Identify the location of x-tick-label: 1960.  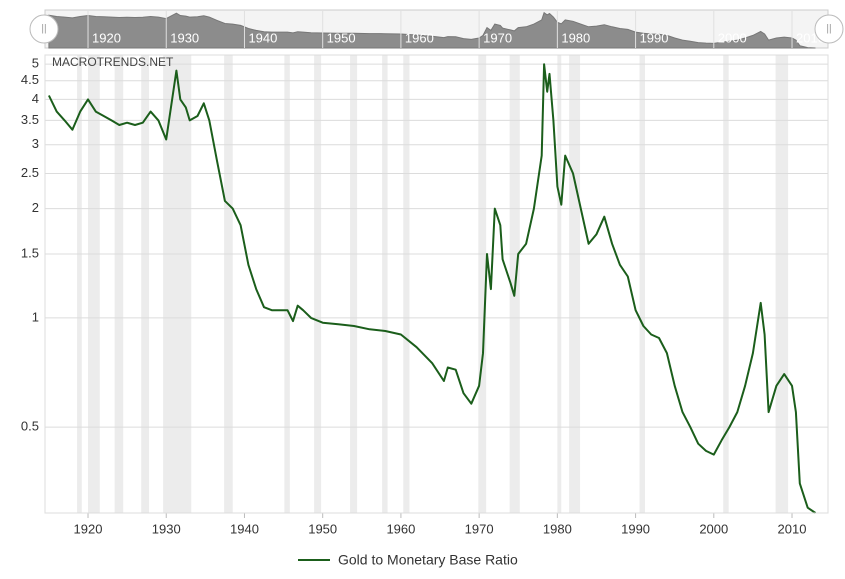
(400, 528).